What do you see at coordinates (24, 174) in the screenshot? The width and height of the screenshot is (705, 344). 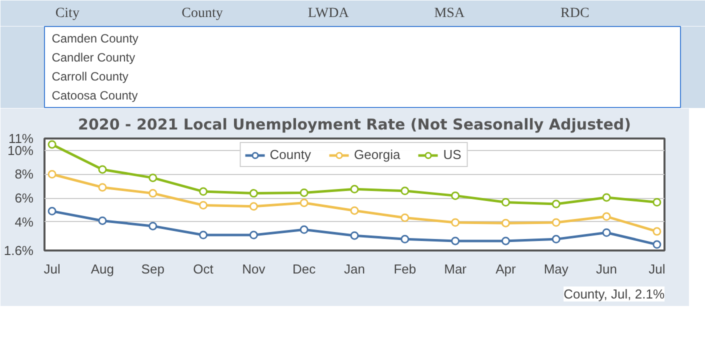 I see `y-tick-label: 8%` at bounding box center [24, 174].